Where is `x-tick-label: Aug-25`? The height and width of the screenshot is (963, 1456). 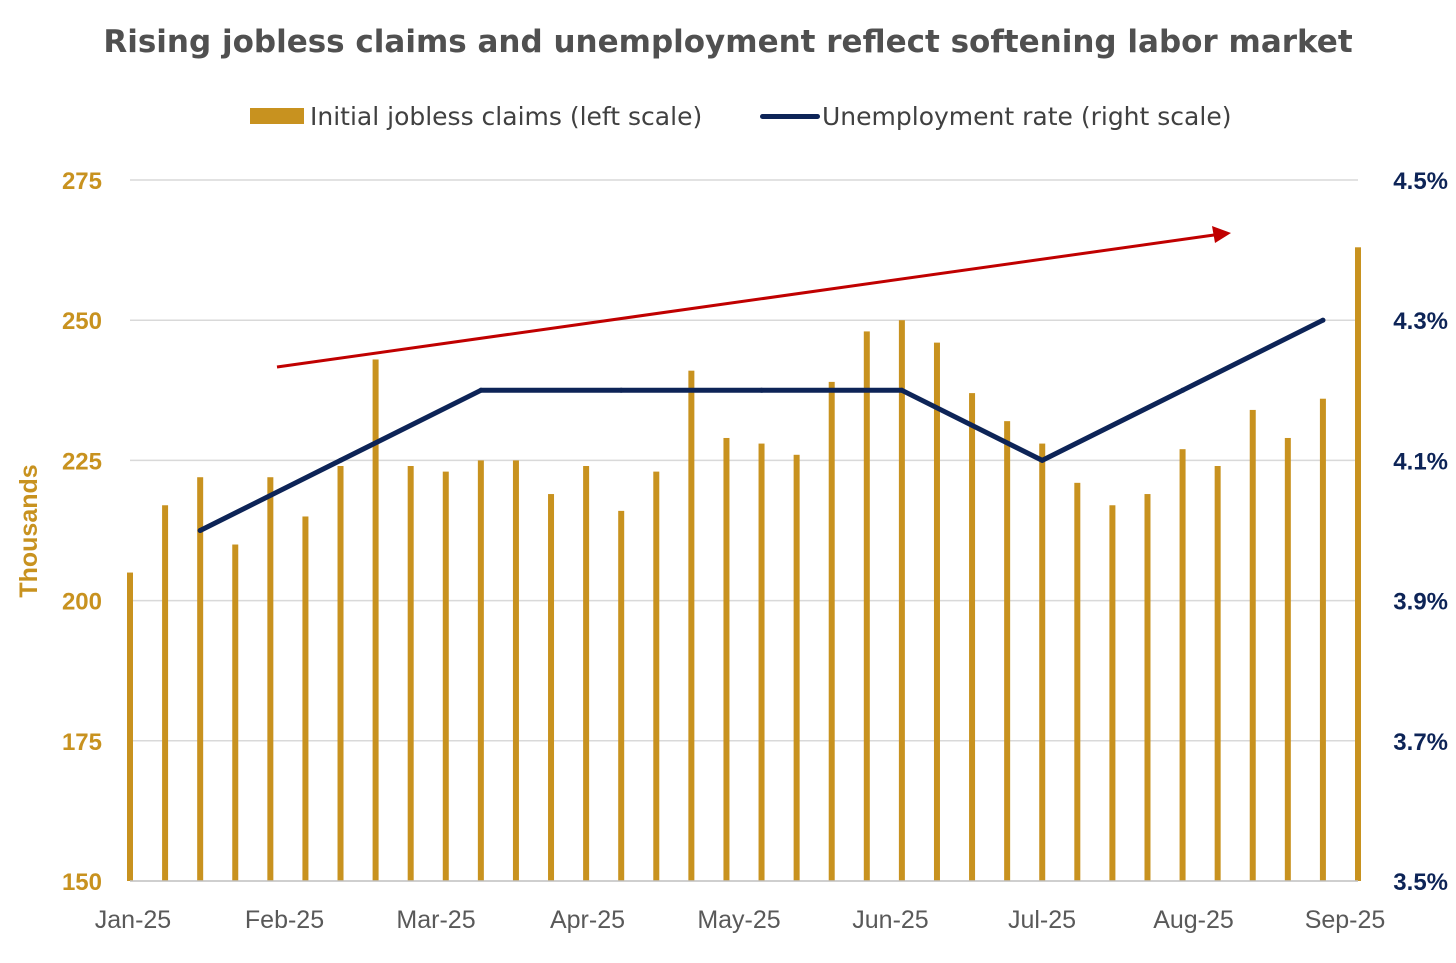
x-tick-label: Aug-25 is located at coordinates (1193, 920).